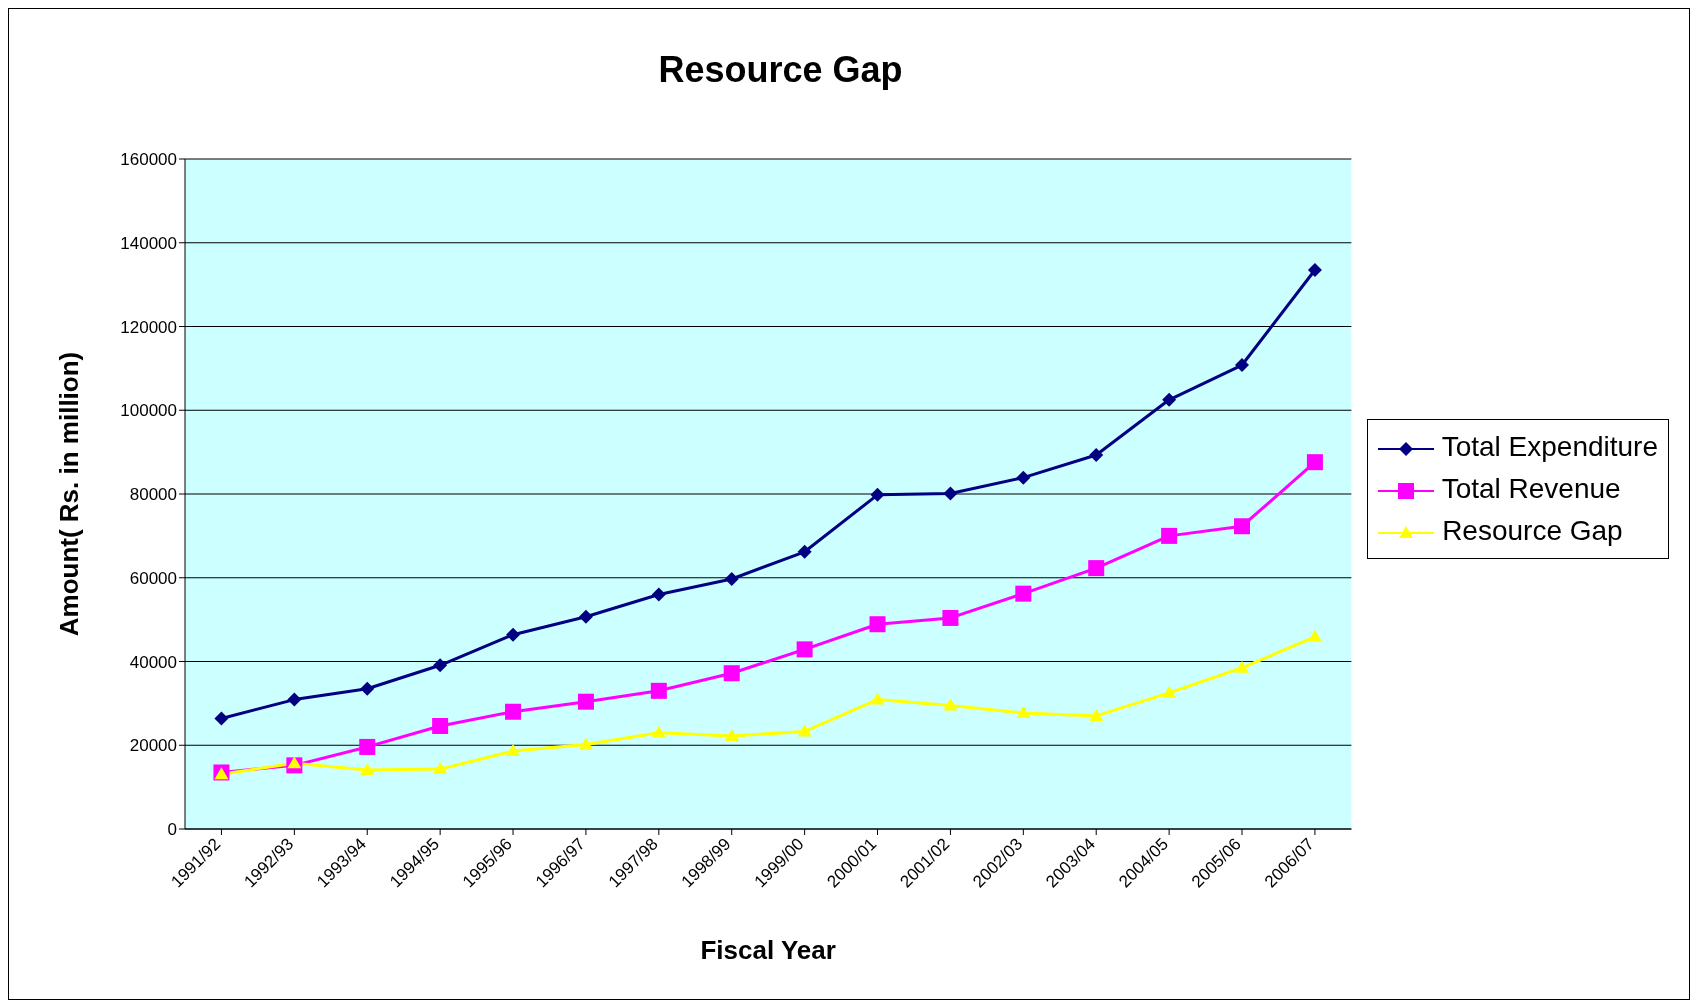  I want to click on x-axis-title: Fiscal Year, so click(768, 950).